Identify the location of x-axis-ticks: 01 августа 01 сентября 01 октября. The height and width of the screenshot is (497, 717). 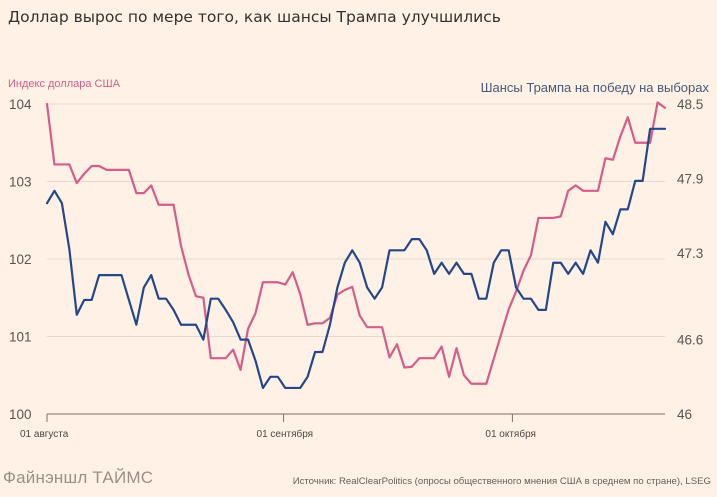
(278, 427).